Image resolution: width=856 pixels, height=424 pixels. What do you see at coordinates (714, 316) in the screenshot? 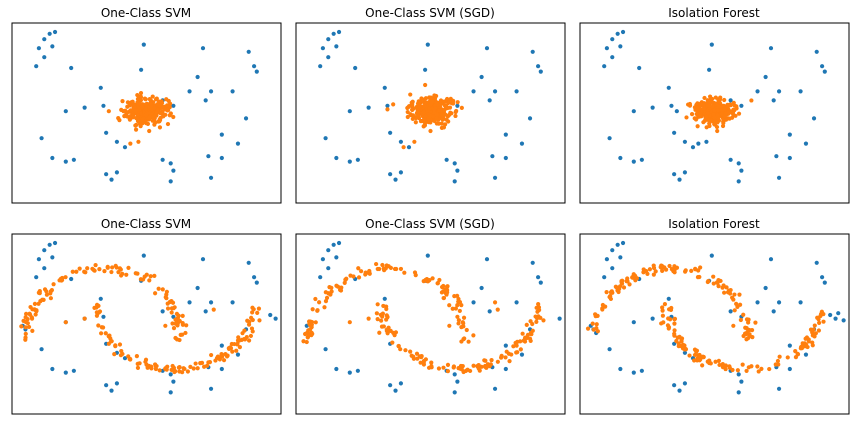
I see `subplot-6: Isolation Forest` at bounding box center [714, 316].